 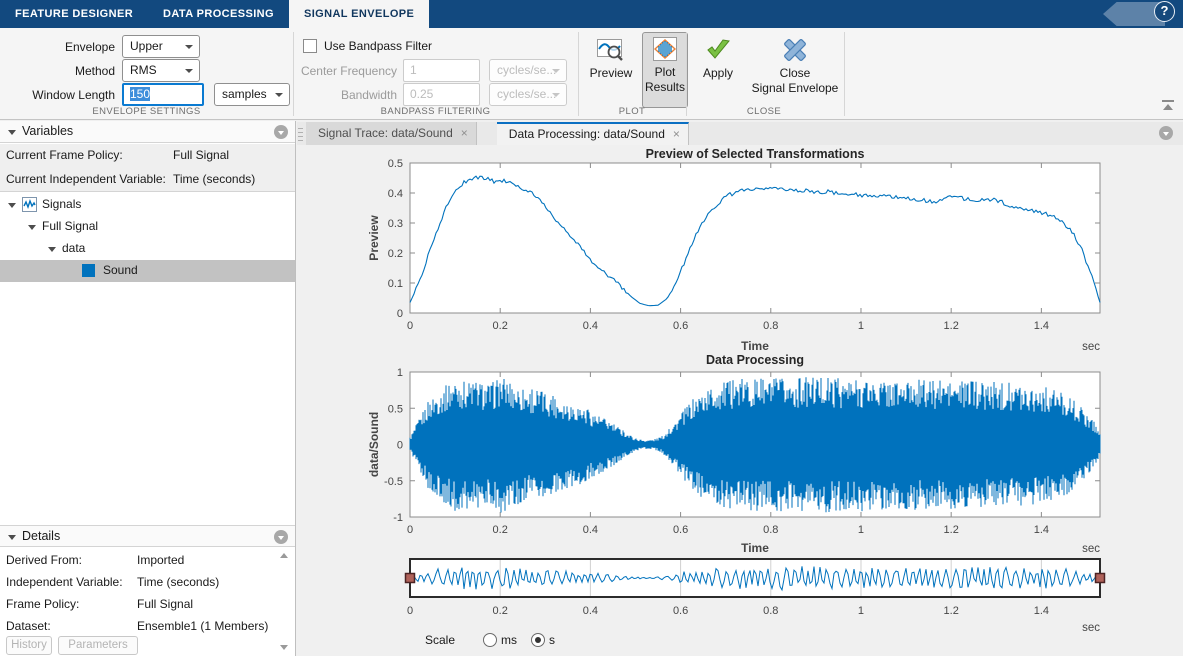 What do you see at coordinates (70, 226) in the screenshot?
I see `tree-item-label: Full Signal` at bounding box center [70, 226].